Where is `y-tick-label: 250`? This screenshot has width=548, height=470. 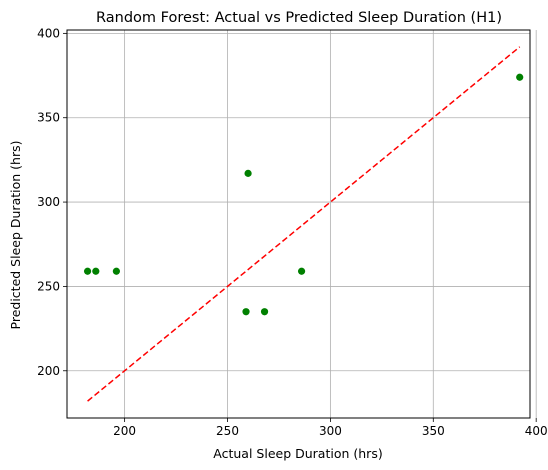
y-tick-label: 250 is located at coordinates (48, 286).